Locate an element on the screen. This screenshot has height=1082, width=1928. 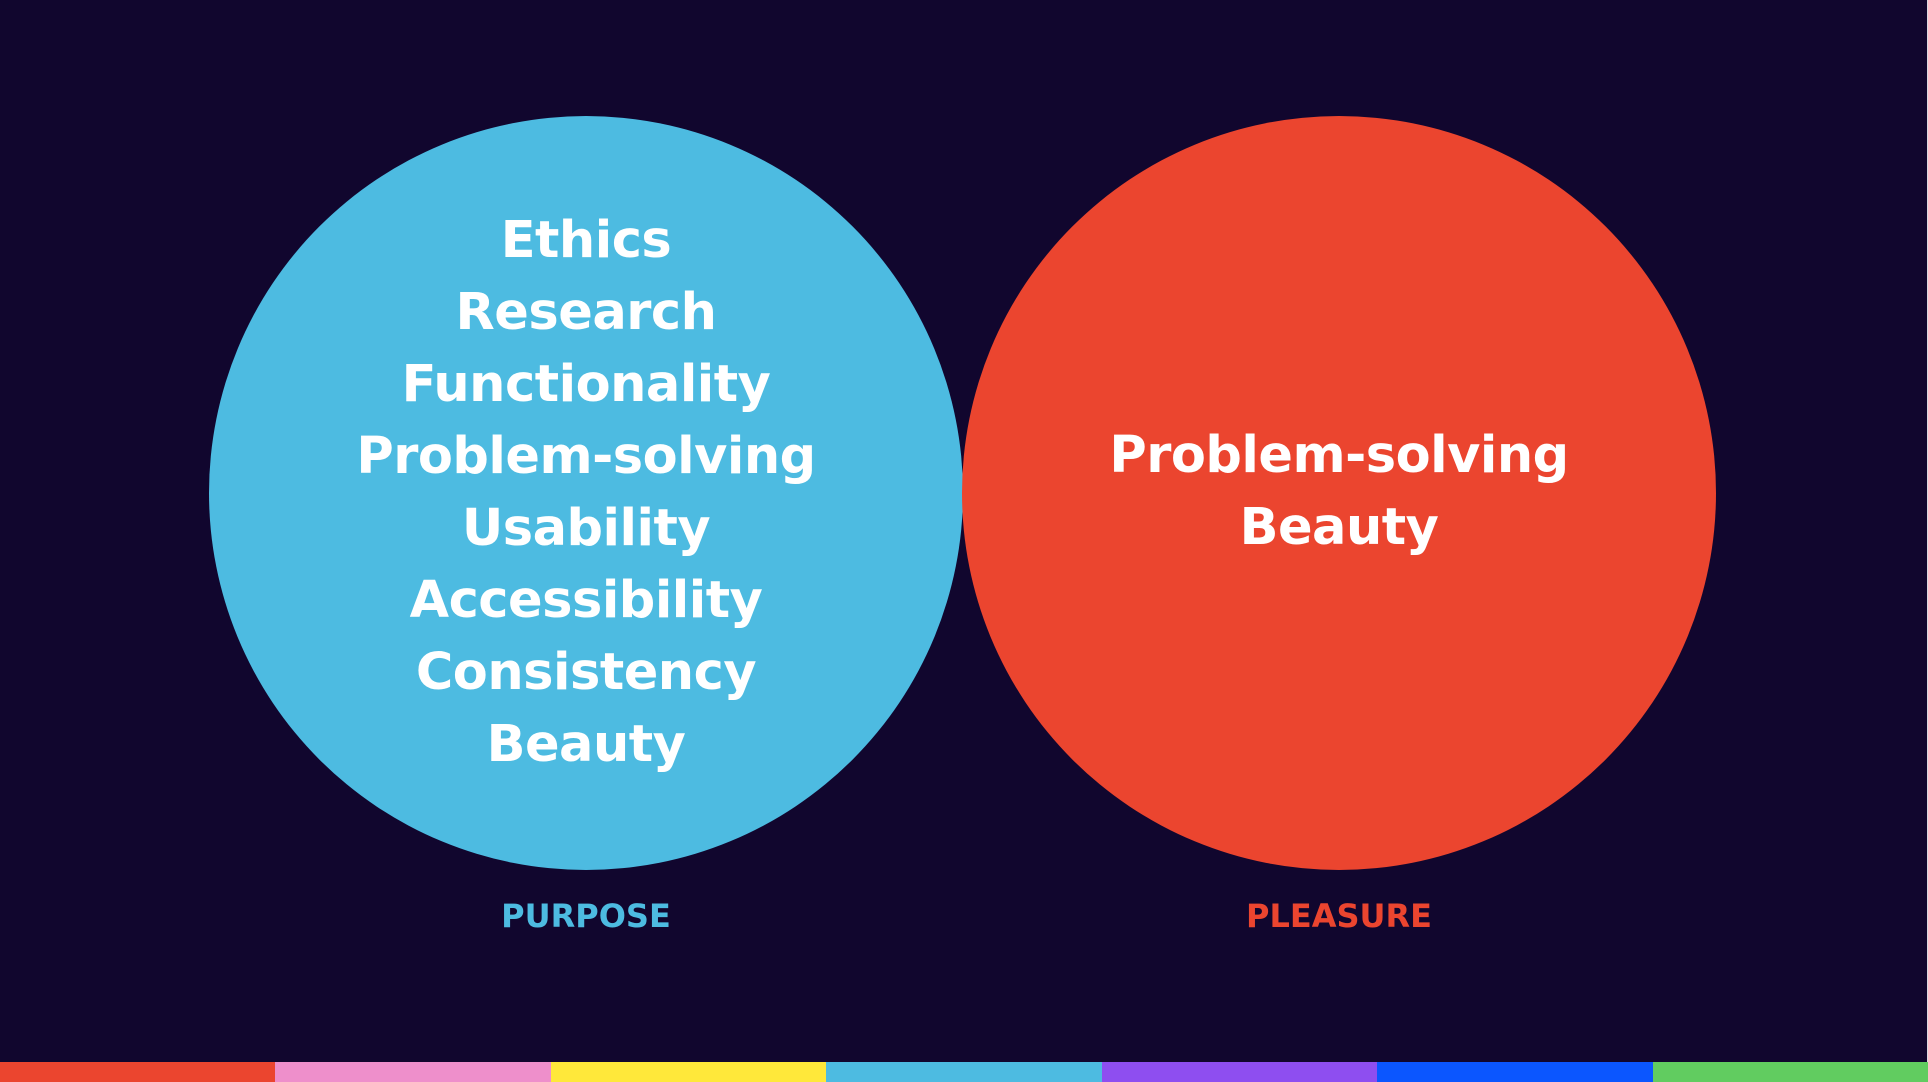
color-stripe-bar is located at coordinates (964, 1072).